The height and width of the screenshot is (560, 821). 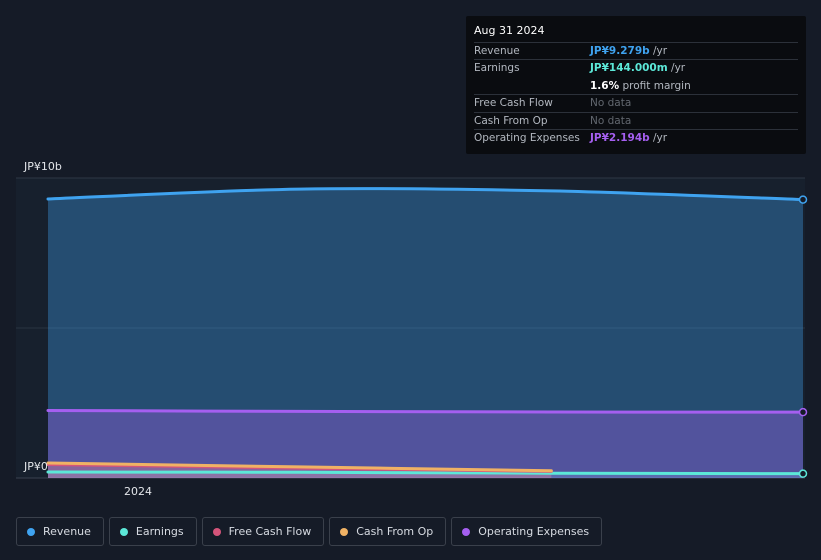 I want to click on legend-item-revenue: Revenue, so click(x=60, y=531).